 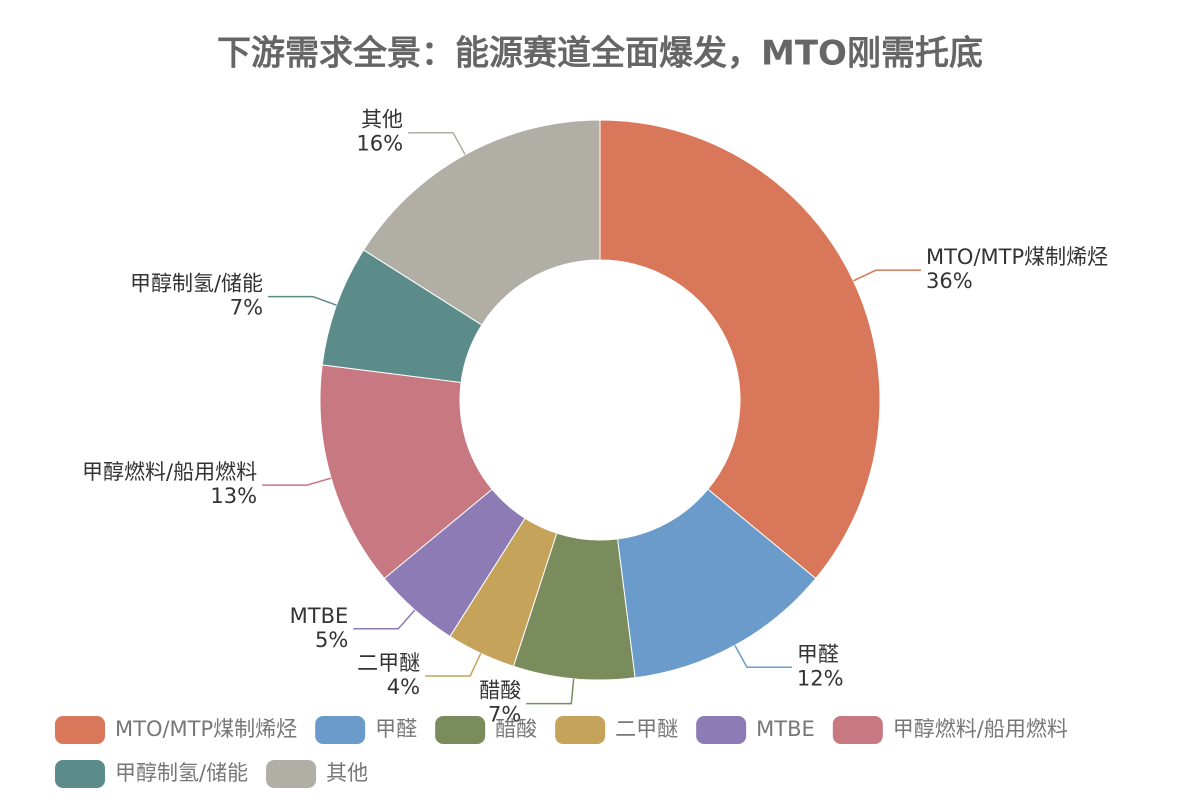 I want to click on slice-label: MTBE, so click(x=319, y=616).